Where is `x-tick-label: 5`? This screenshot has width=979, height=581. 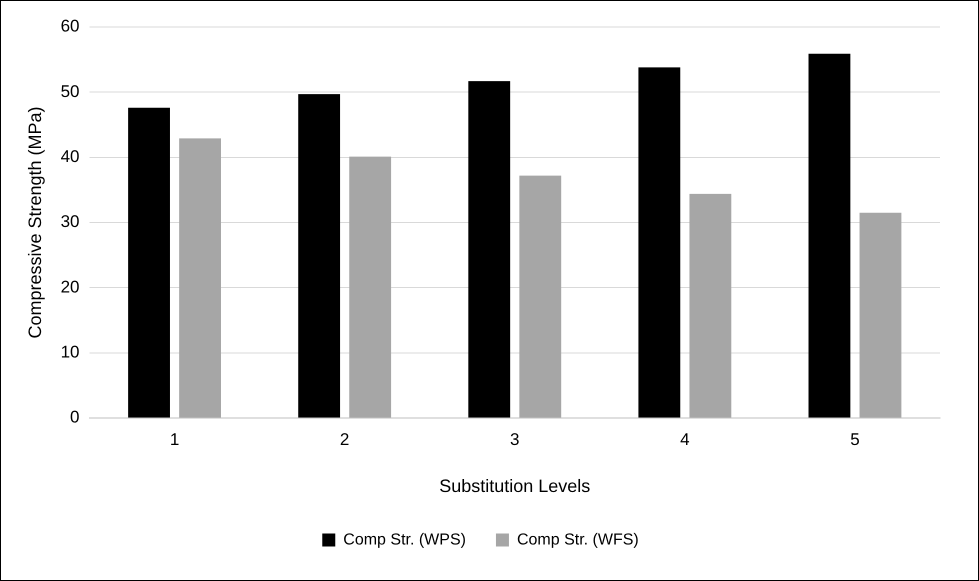
x-tick-label: 5 is located at coordinates (855, 439).